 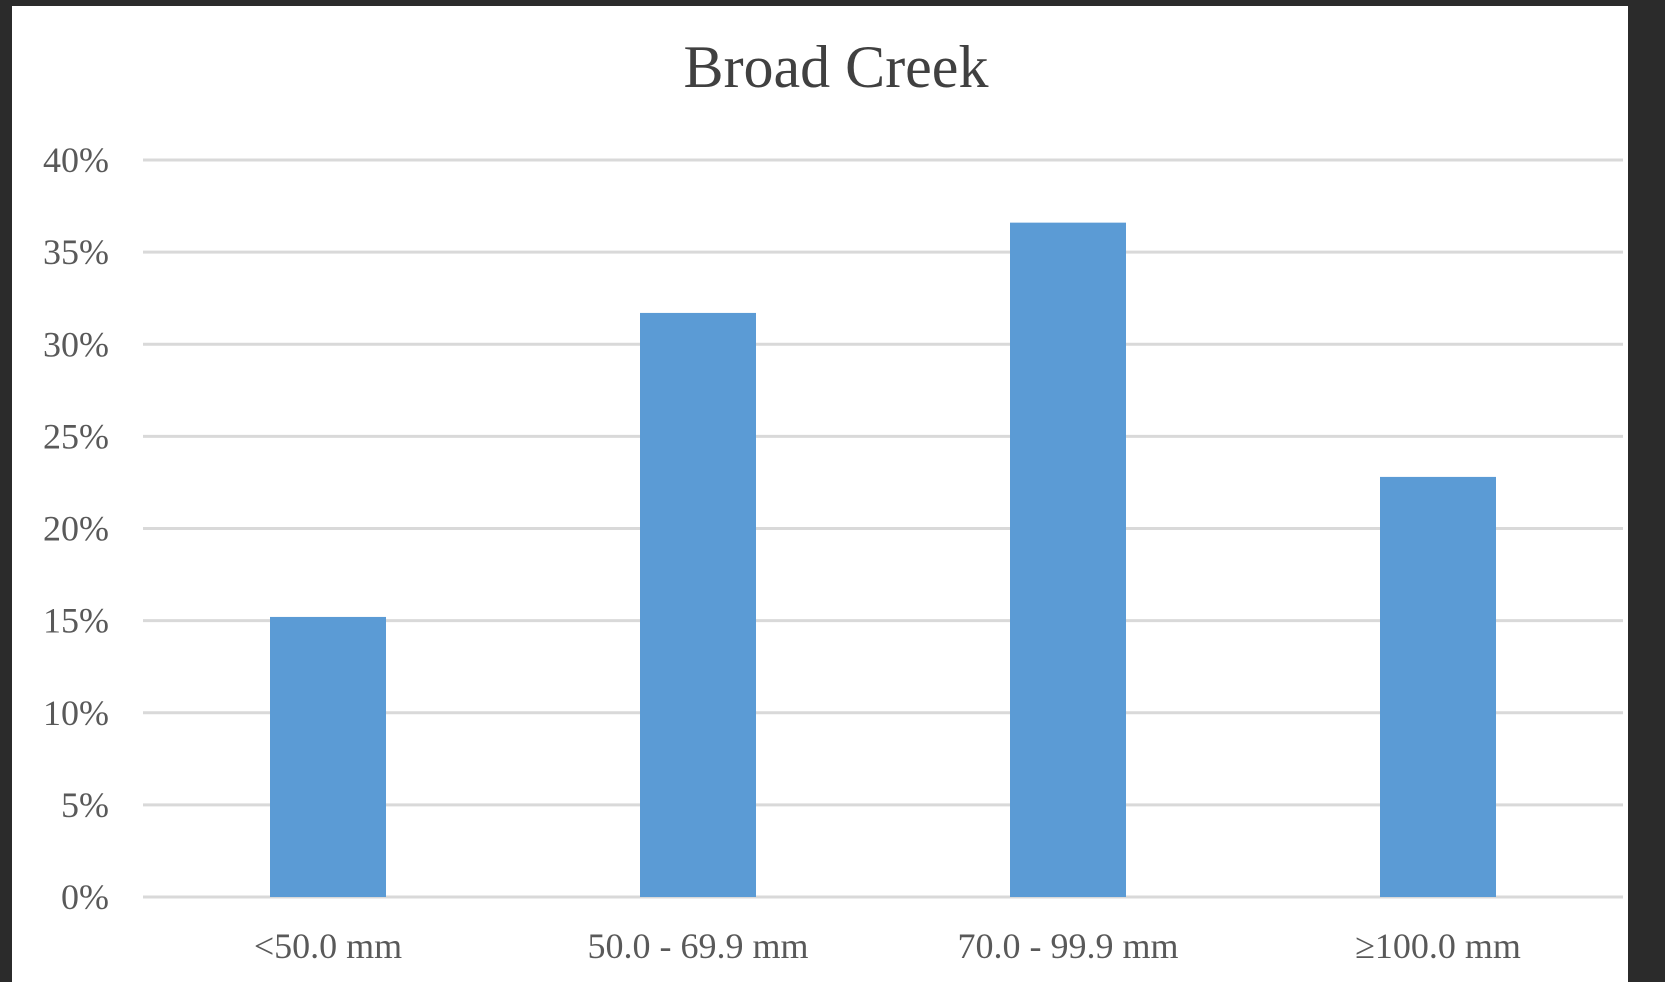 I want to click on y-axis-ticks: 0% 5% 10% 15% 20% 25% 30% 35% 40%, so click(x=76, y=528).